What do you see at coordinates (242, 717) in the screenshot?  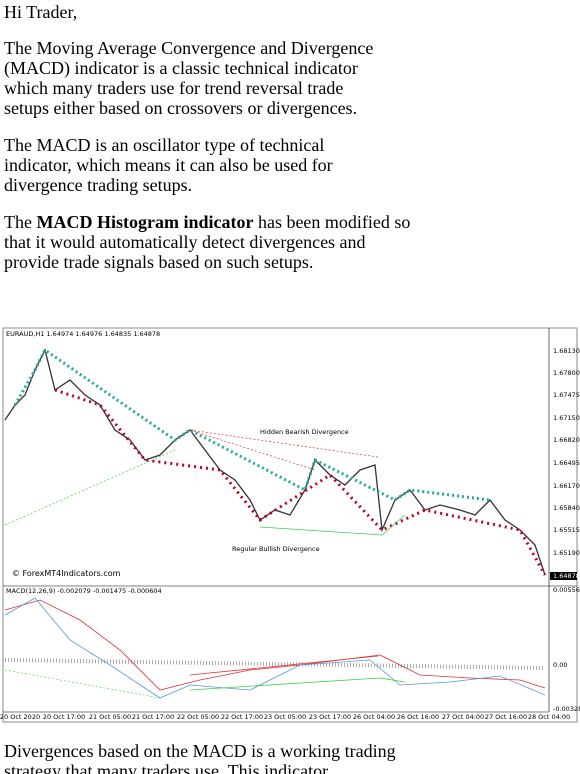 I see `tick-label: 22 Oct 17:00` at bounding box center [242, 717].